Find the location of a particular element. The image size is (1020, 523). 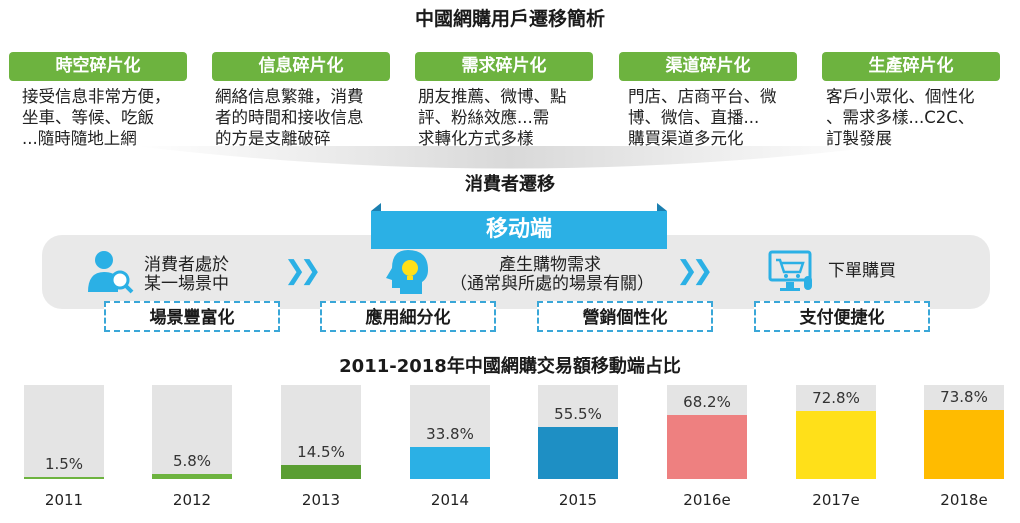

tag-channel: 渠道碎片化 is located at coordinates (708, 66).